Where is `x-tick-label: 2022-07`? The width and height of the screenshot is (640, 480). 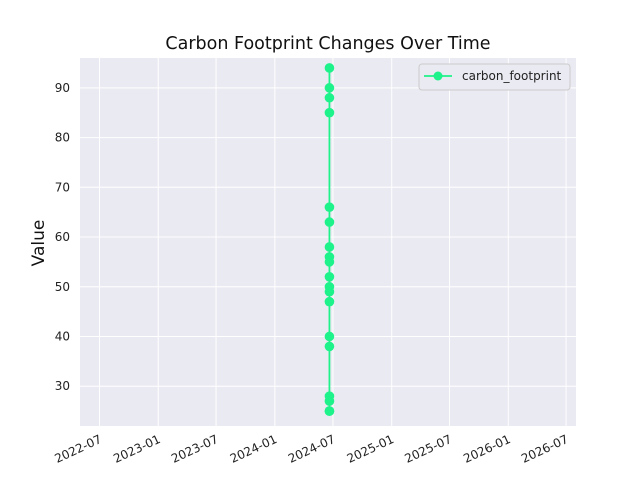
x-tick-label: 2022-07 is located at coordinates (77, 449).